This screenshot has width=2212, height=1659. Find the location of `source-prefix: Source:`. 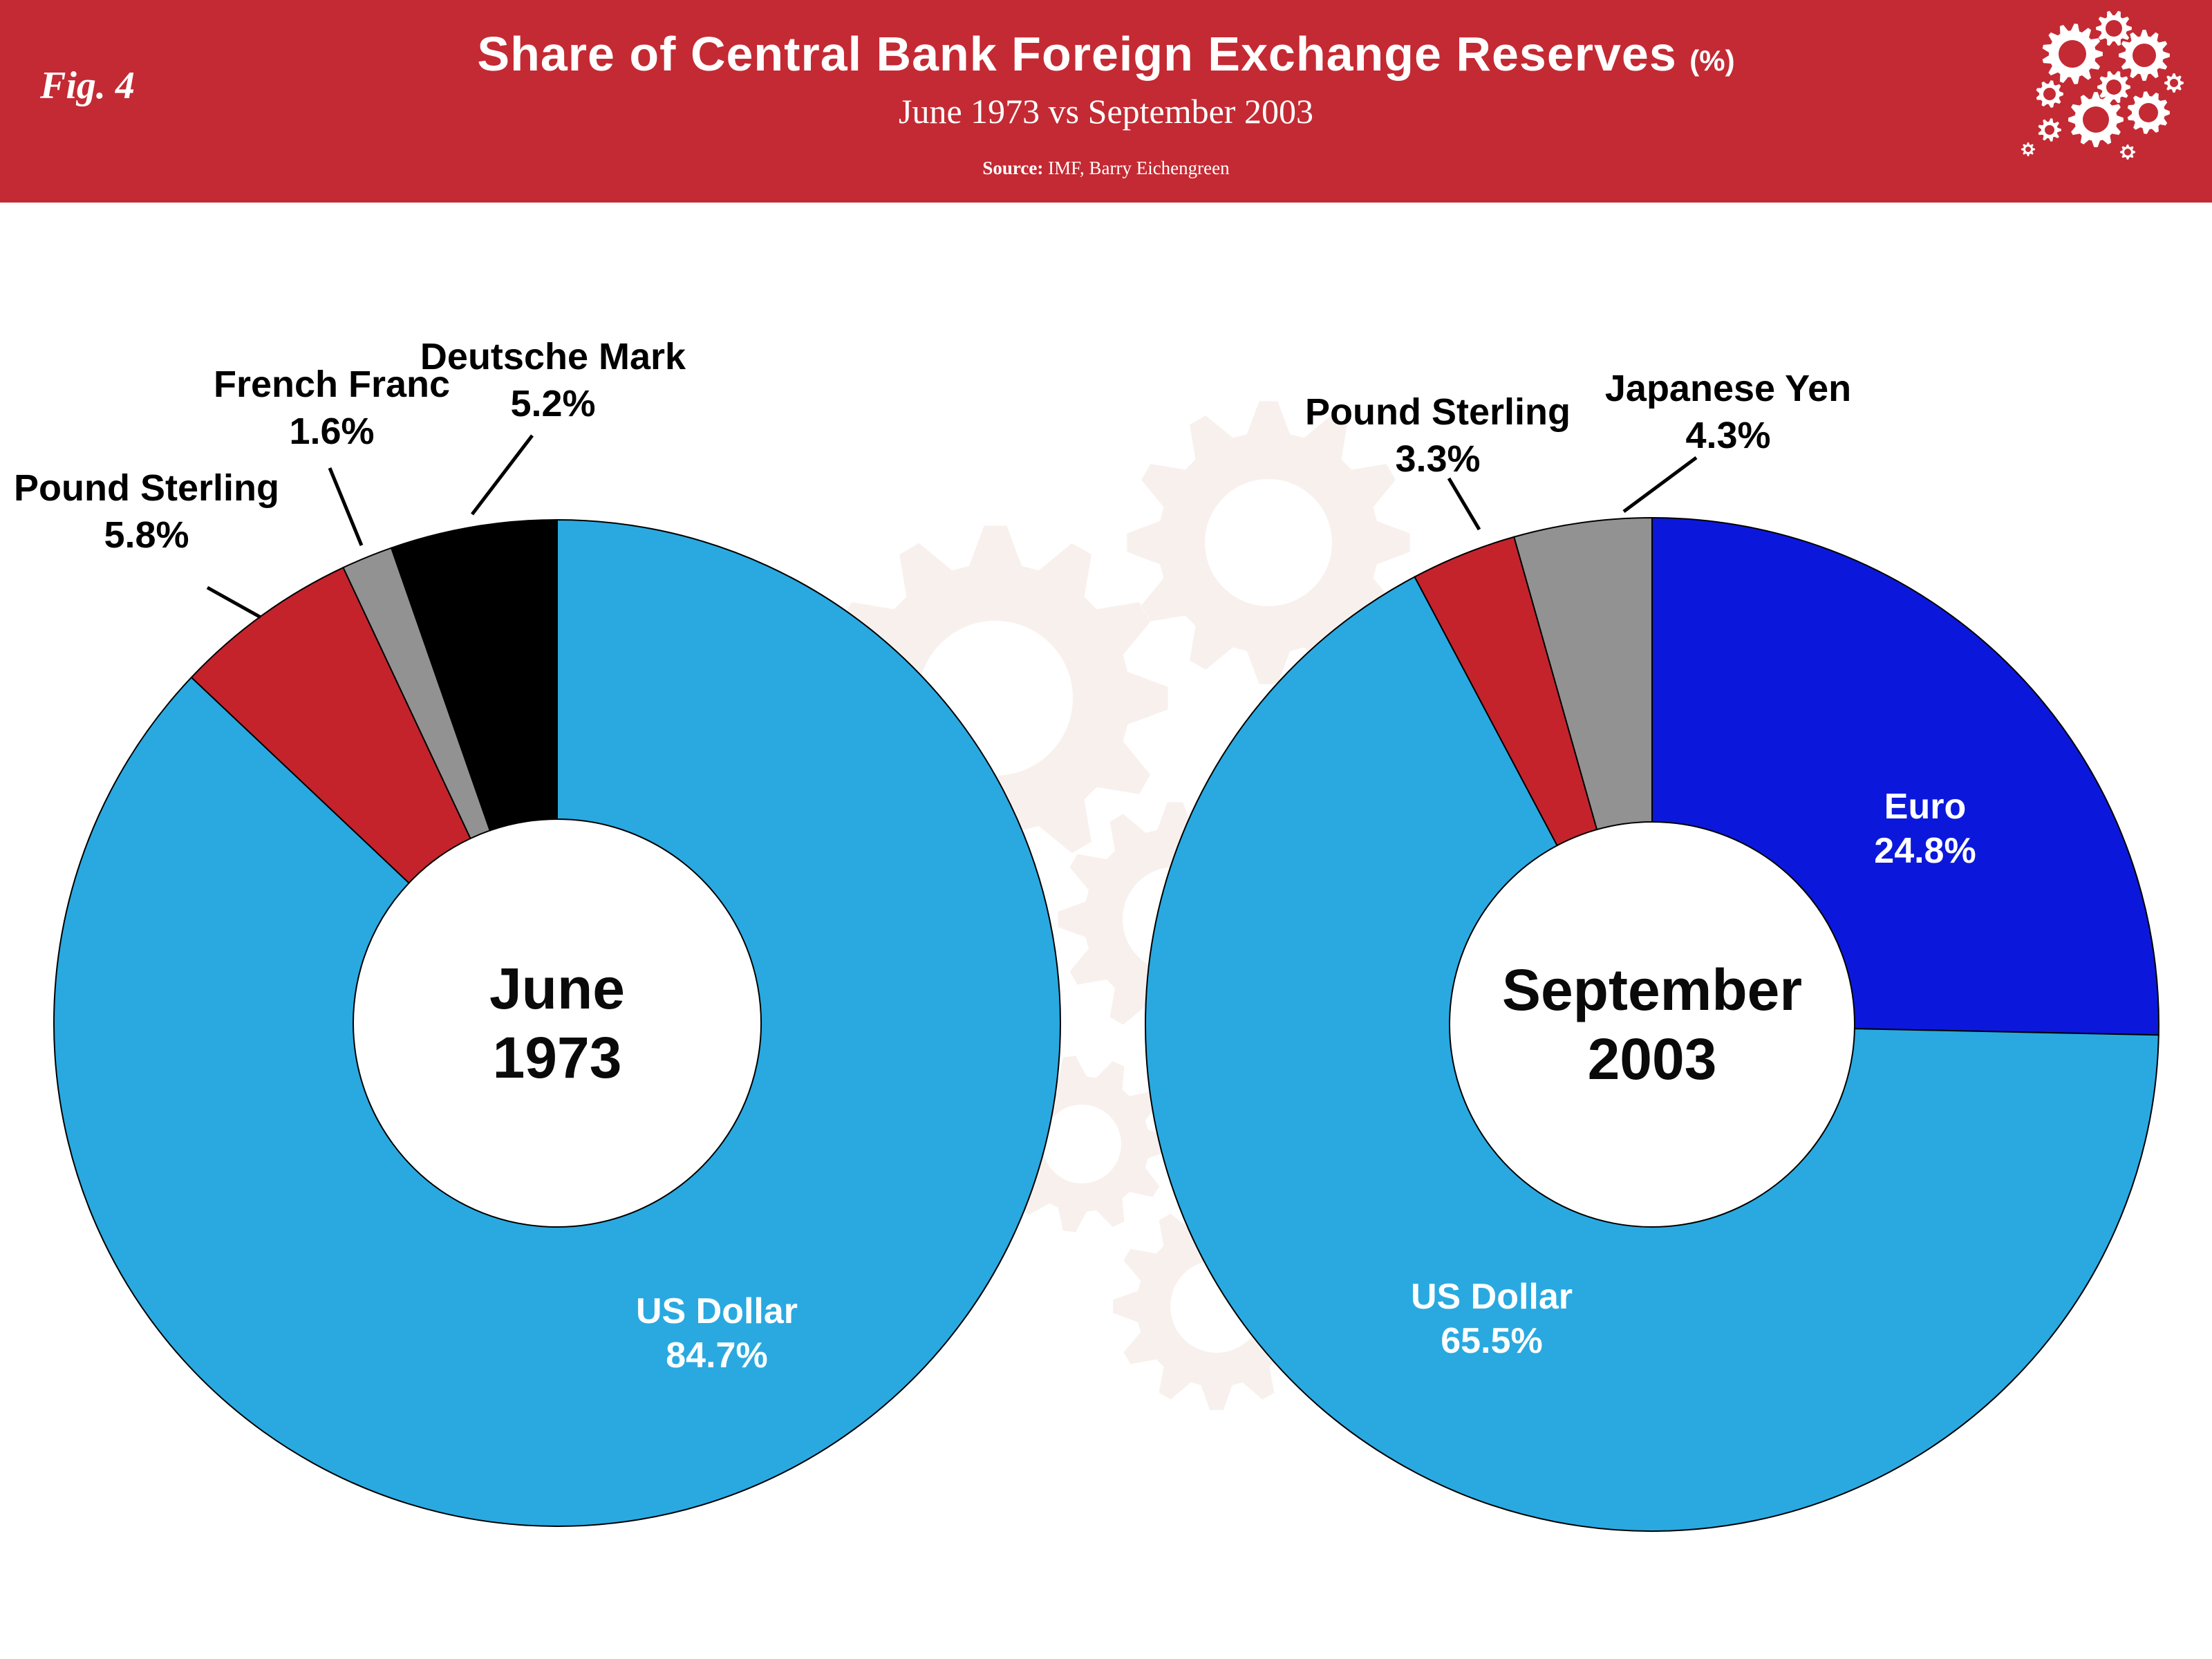

source-prefix: Source: is located at coordinates (1013, 168).